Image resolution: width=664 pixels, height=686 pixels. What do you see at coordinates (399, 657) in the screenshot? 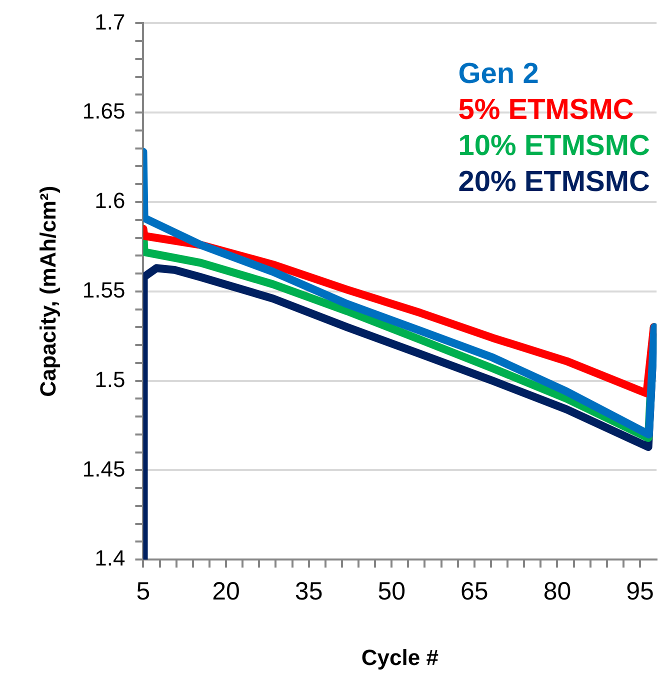
I see `x-axis-title: Cycle #` at bounding box center [399, 657].